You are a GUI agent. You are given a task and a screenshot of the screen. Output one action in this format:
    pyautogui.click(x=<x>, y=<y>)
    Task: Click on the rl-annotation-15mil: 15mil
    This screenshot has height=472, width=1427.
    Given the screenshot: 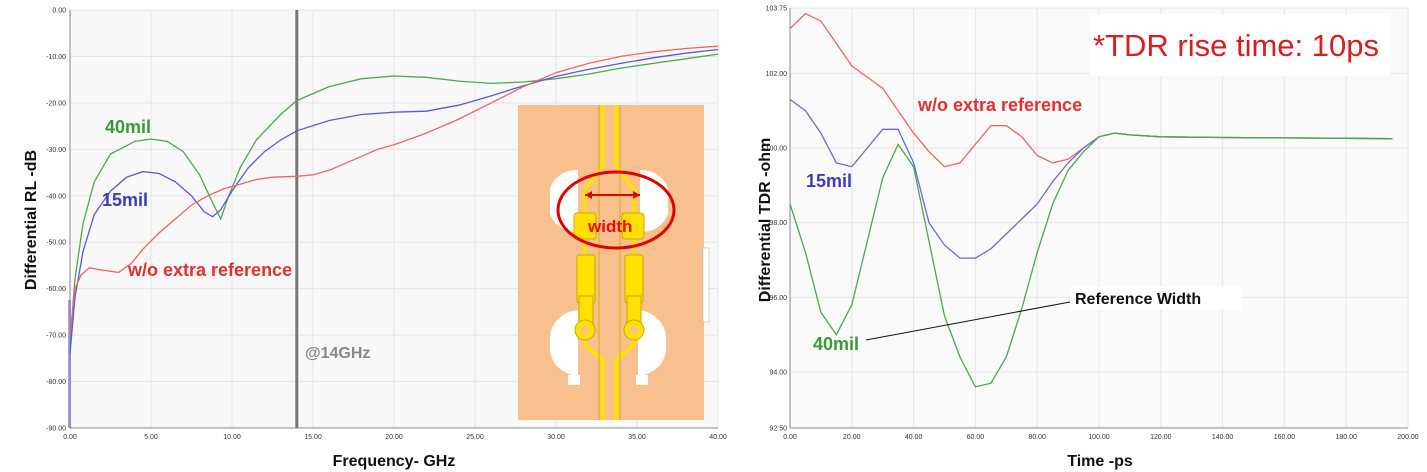 What is the action you would take?
    pyautogui.click(x=125, y=200)
    